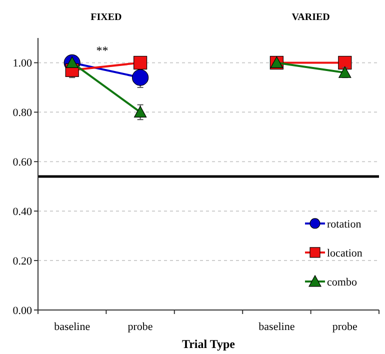 The width and height of the screenshot is (385, 354). What do you see at coordinates (209, 344) in the screenshot?
I see `x-axis-title: Trial Type` at bounding box center [209, 344].